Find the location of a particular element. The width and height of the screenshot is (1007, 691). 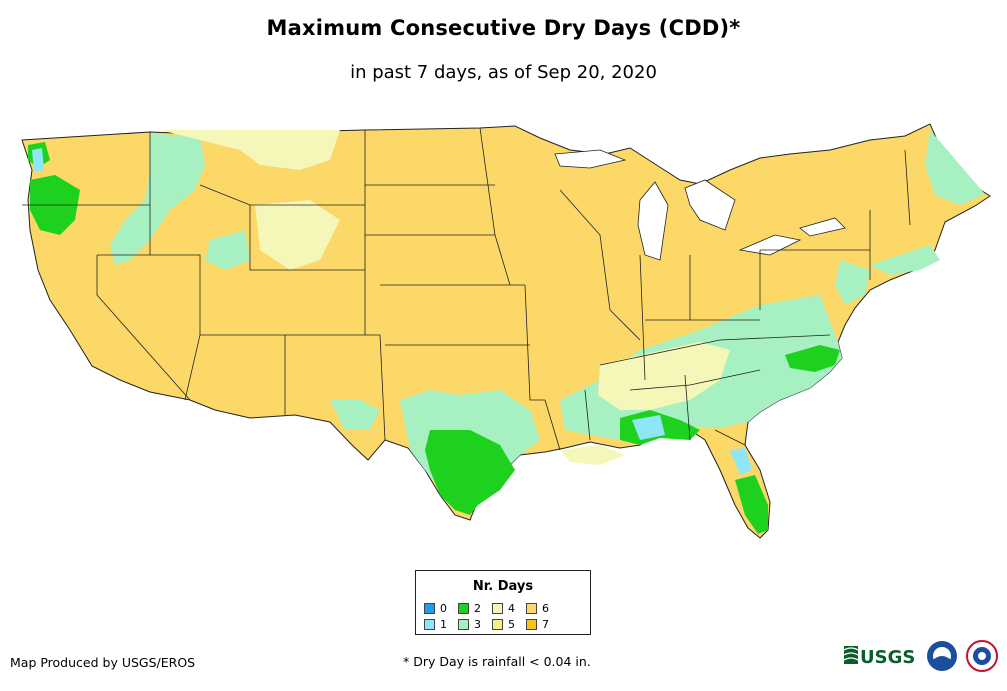

legend-item-2: 2 is located at coordinates (469, 608).